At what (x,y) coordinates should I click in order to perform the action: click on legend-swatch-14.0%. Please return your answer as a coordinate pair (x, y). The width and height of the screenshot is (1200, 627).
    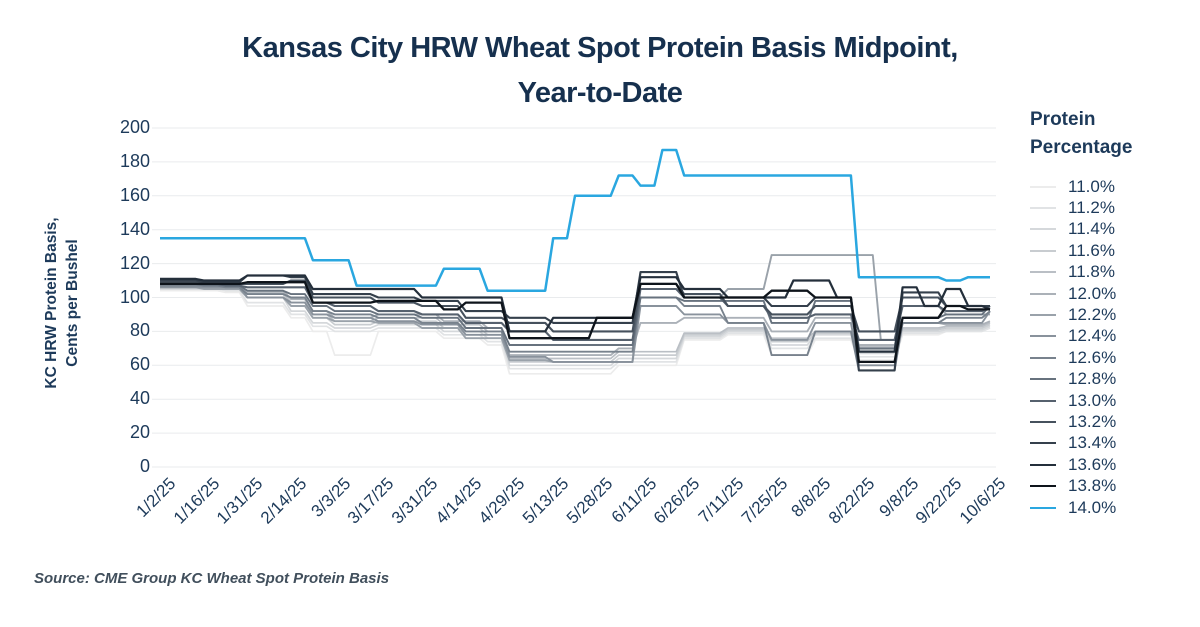
    Looking at the image, I should click on (1043, 507).